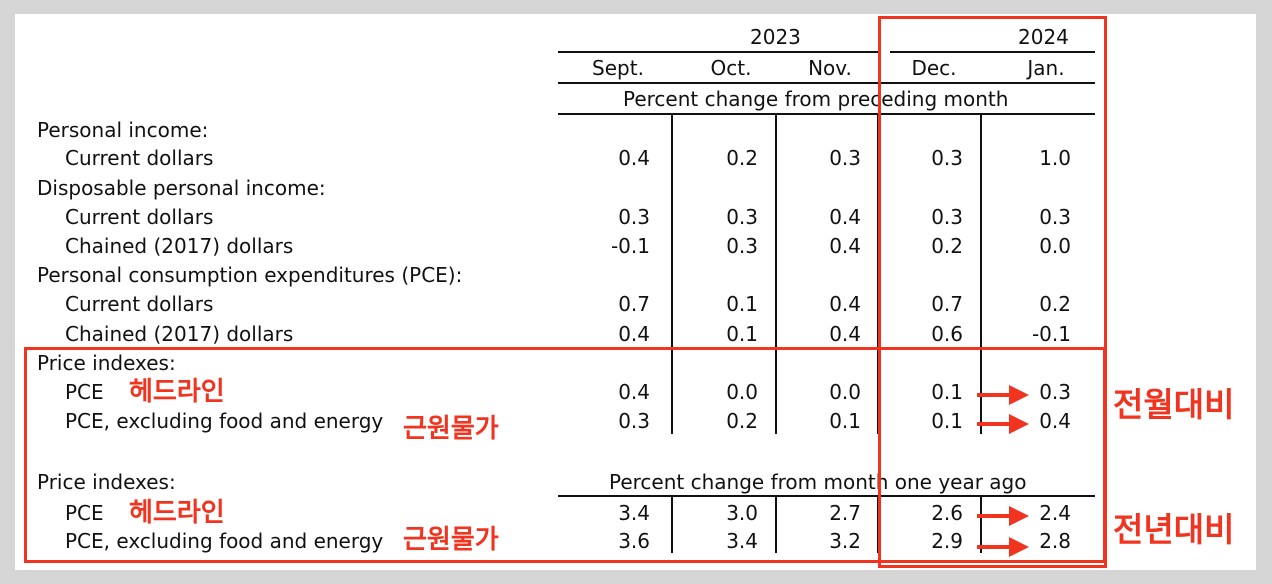 The height and width of the screenshot is (584, 1272). I want to click on month-jan: Jan., so click(1046, 68).